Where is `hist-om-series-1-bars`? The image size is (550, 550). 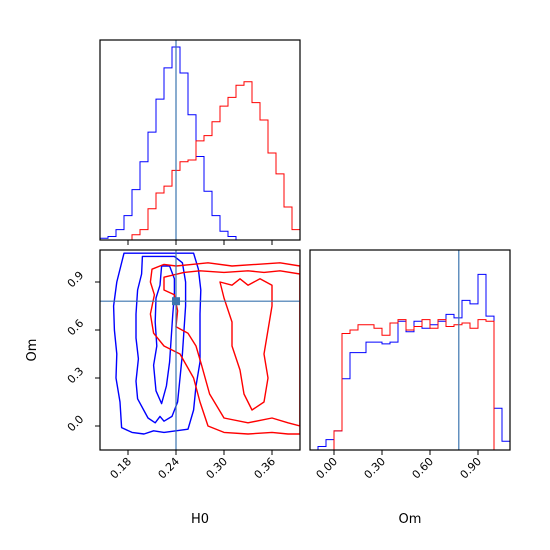
hist-om-series-1-bars is located at coordinates (410, 385).